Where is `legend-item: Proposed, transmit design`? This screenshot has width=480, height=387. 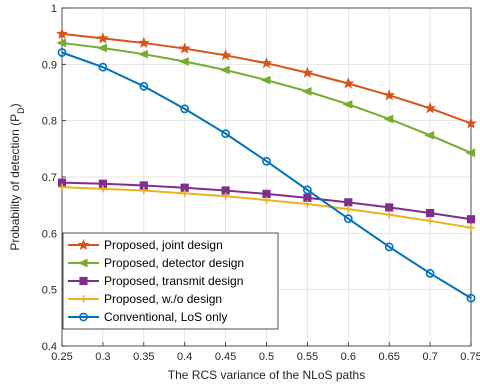
legend-item: Proposed, transmit design is located at coordinates (155, 281).